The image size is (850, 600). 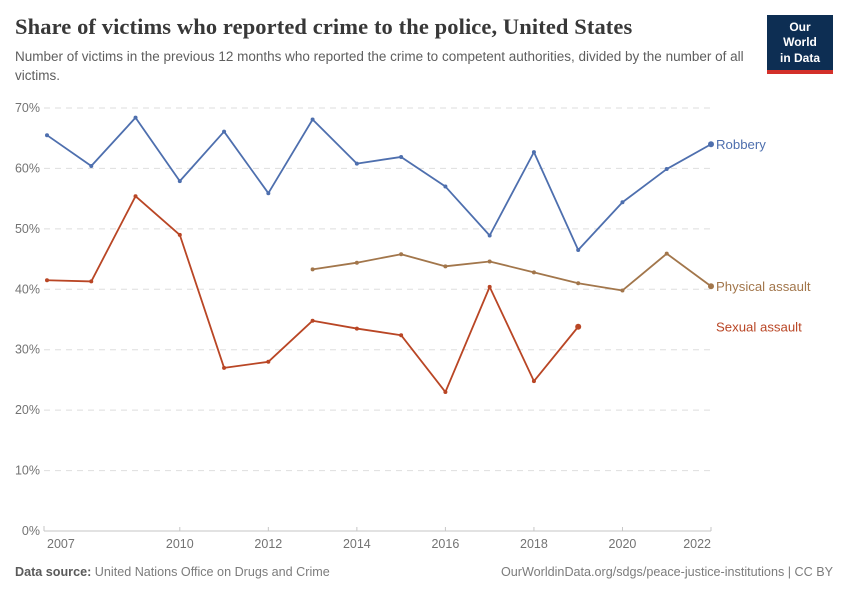 What do you see at coordinates (800, 35) in the screenshot?
I see `owid-logo-line1: Our World` at bounding box center [800, 35].